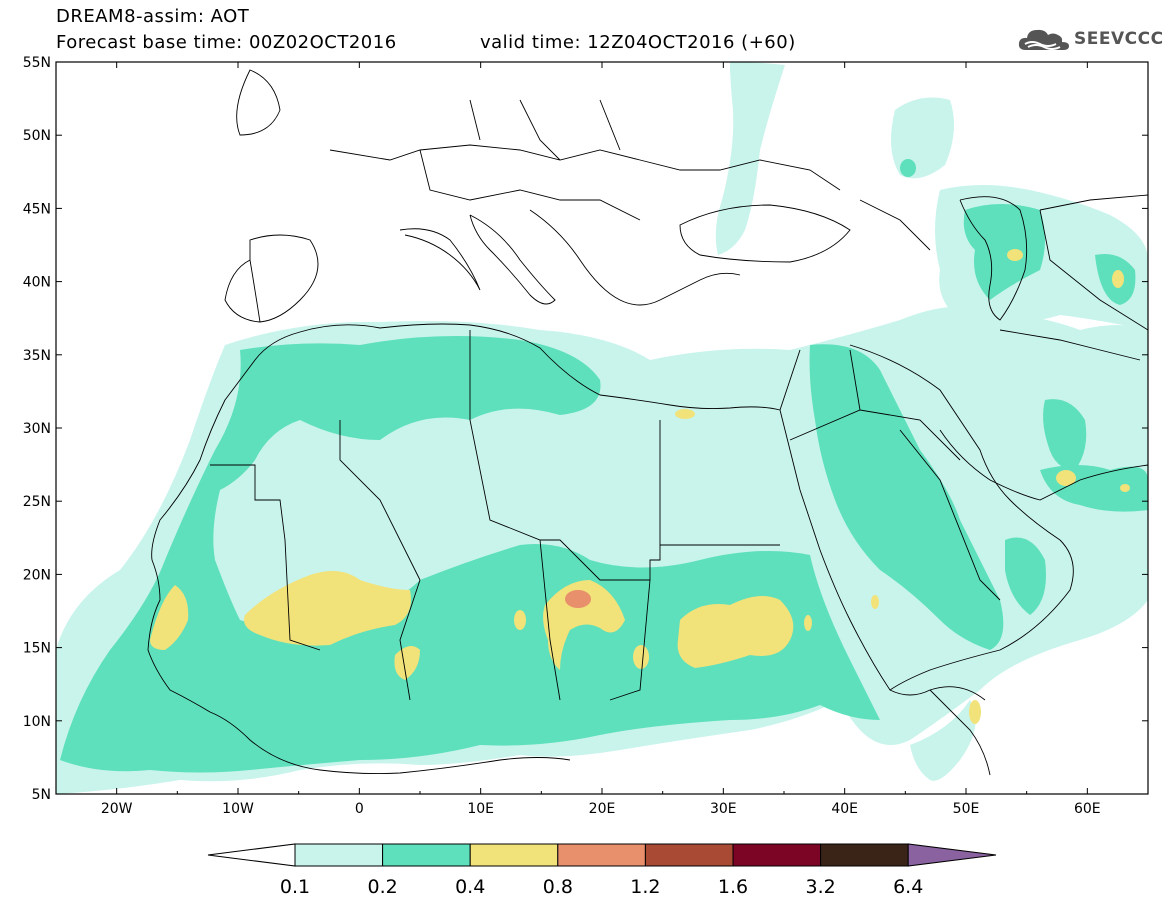 This screenshot has width=1165, height=905. What do you see at coordinates (1065, 434) in the screenshot?
I see `aot-area-0.2-gulf` at bounding box center [1065, 434].